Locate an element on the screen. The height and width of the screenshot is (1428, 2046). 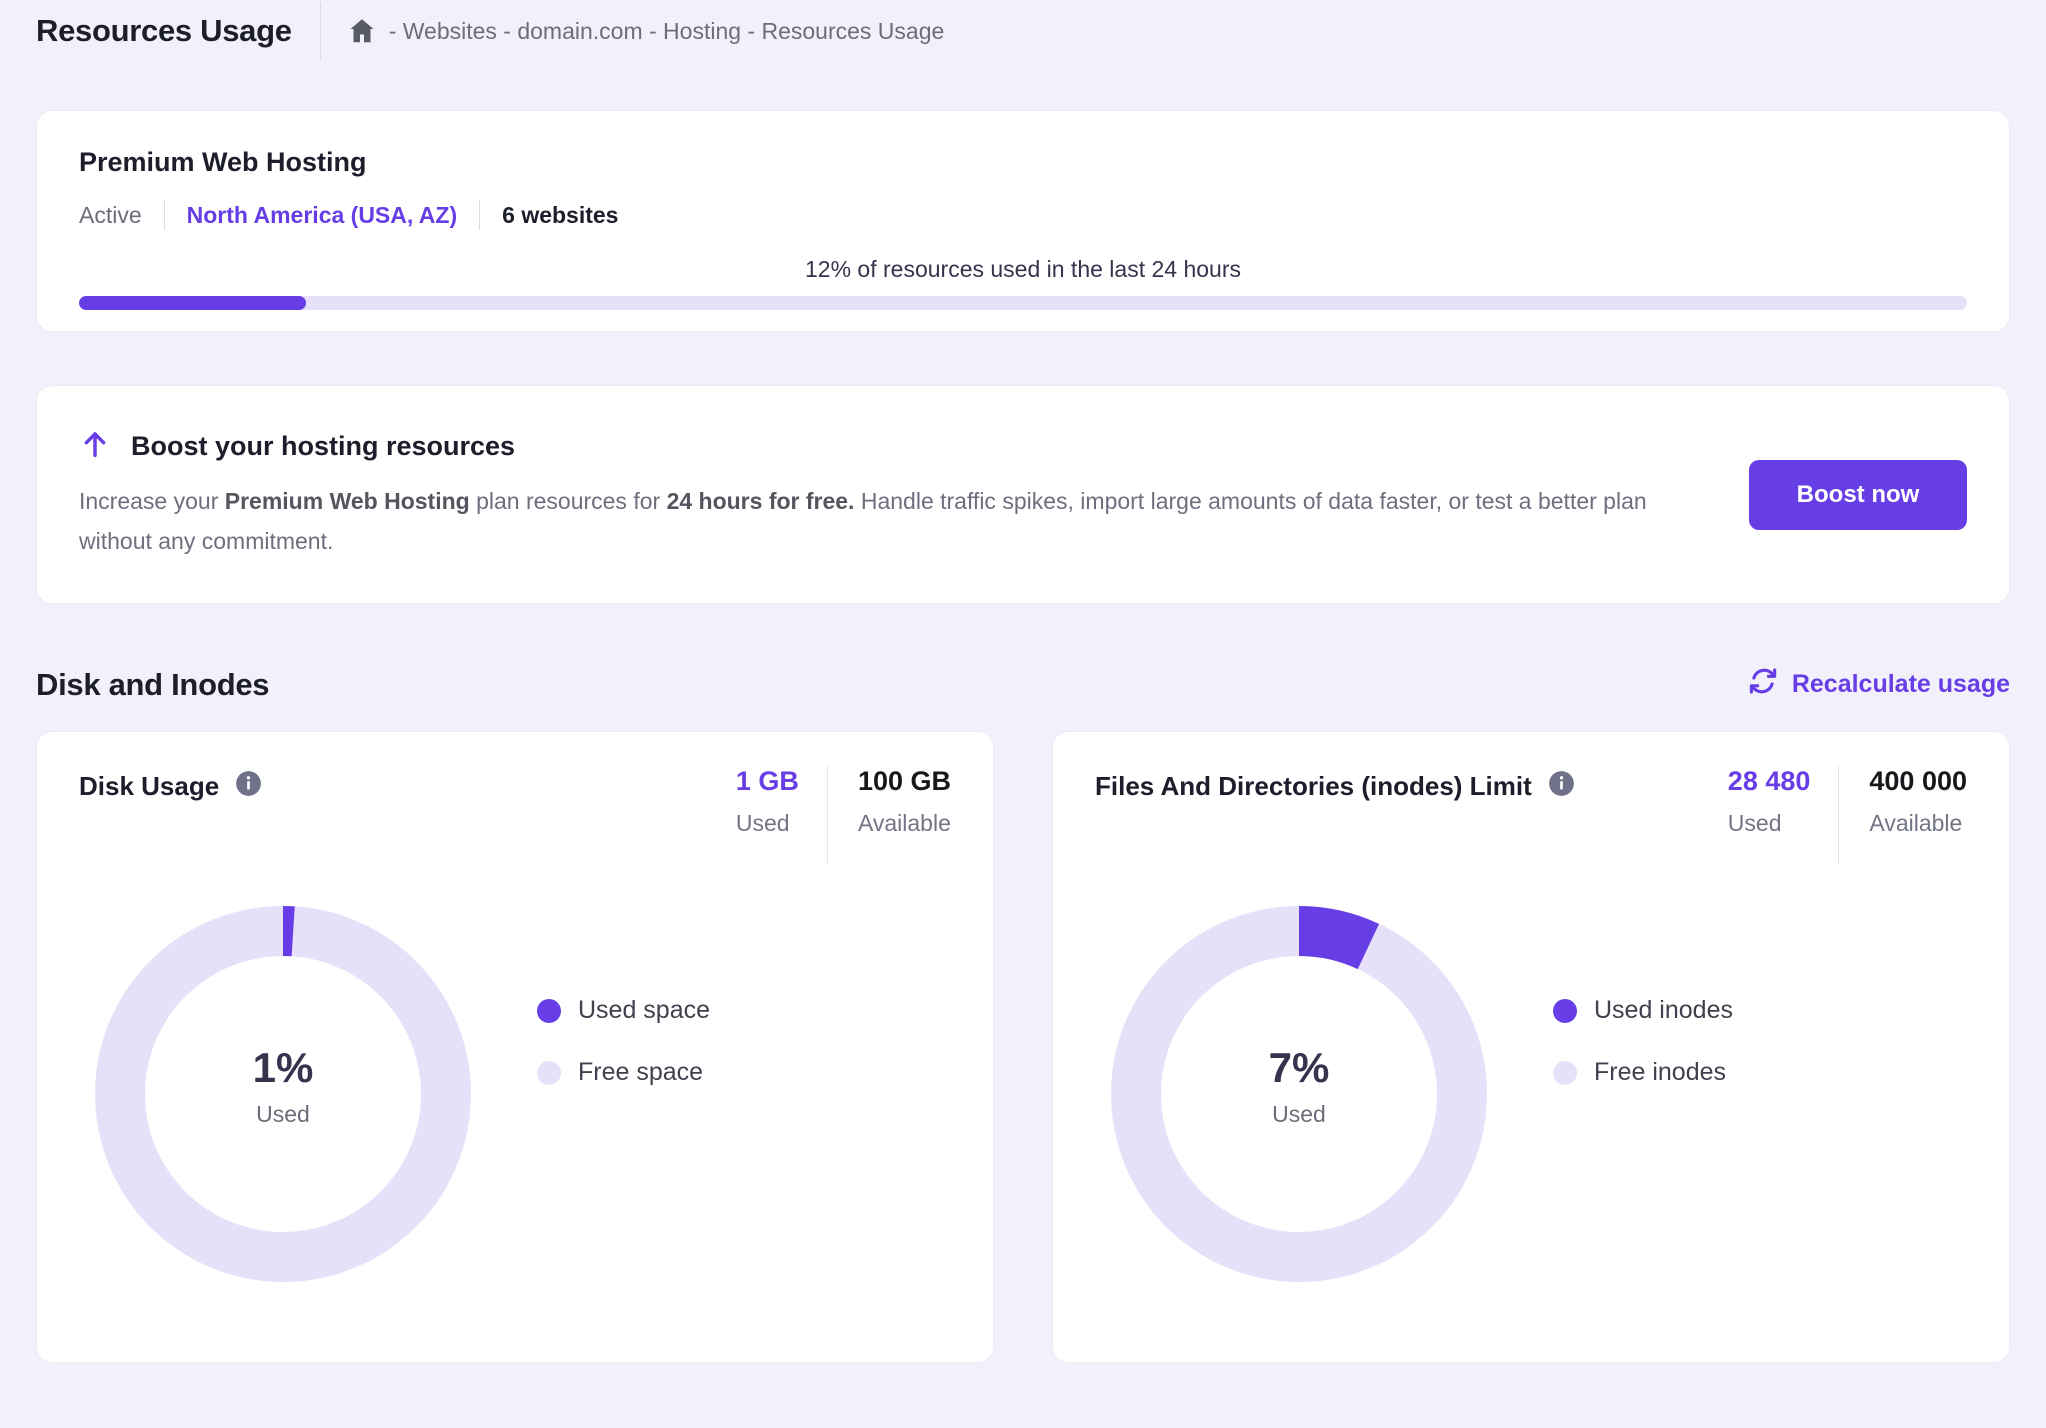
used-space-dot-icon is located at coordinates (549, 1010).